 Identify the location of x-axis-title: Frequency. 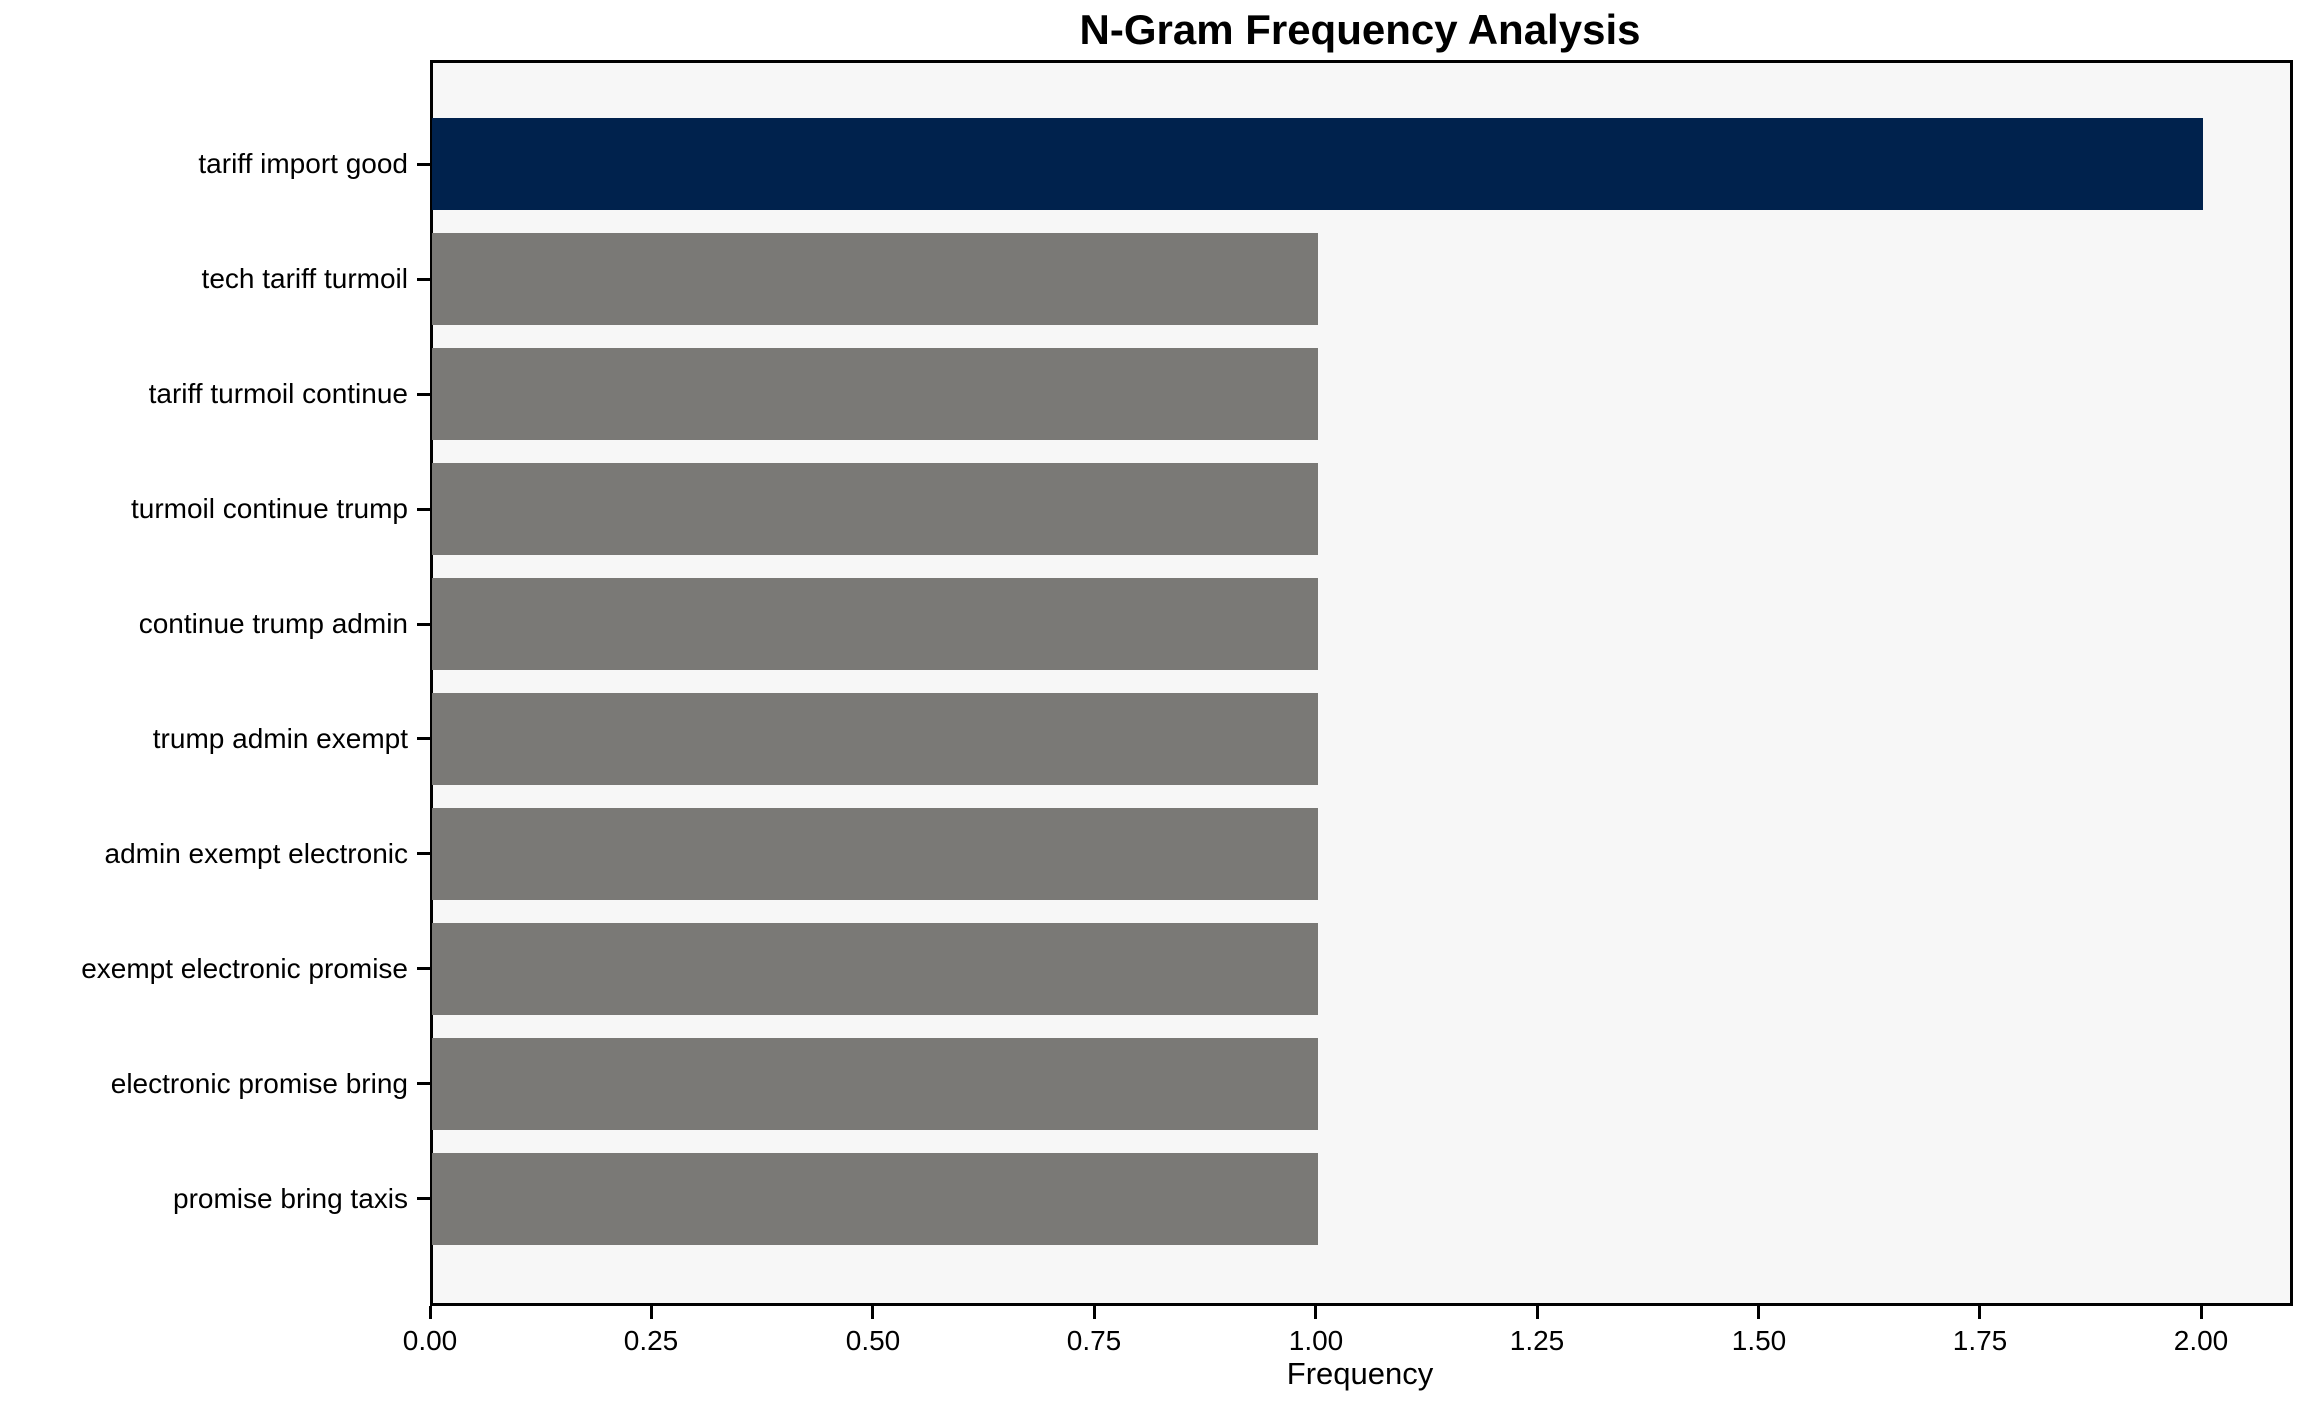
(1360, 1373).